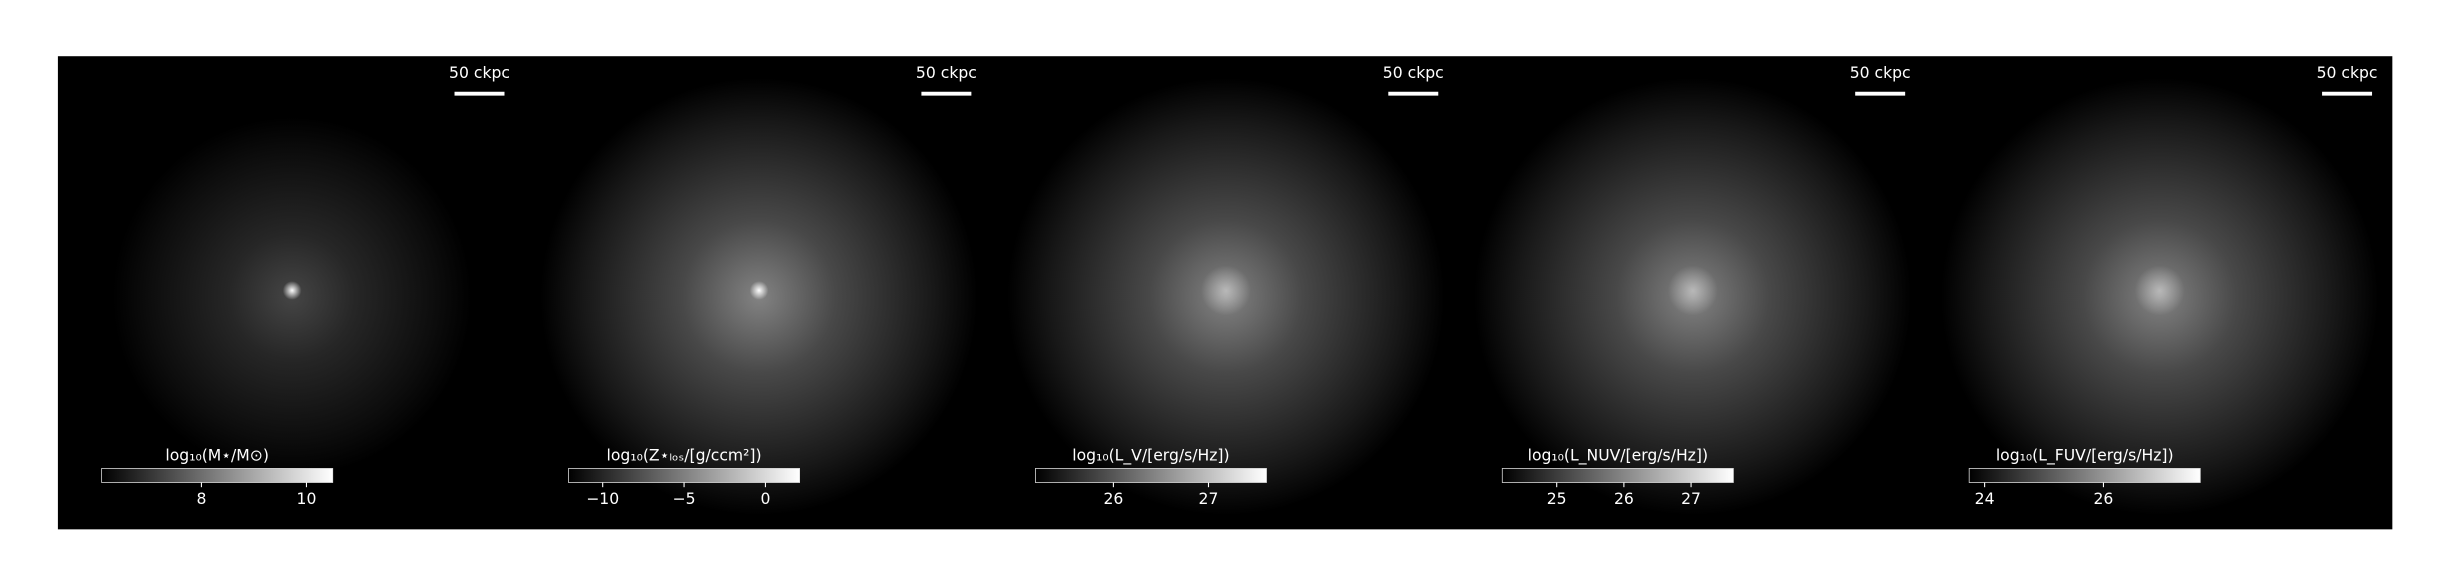 This screenshot has height=584, width=2444. I want to click on colorbar-label: log₁₀(L_FUV/[erg/s/Hz]), so click(2085, 455).